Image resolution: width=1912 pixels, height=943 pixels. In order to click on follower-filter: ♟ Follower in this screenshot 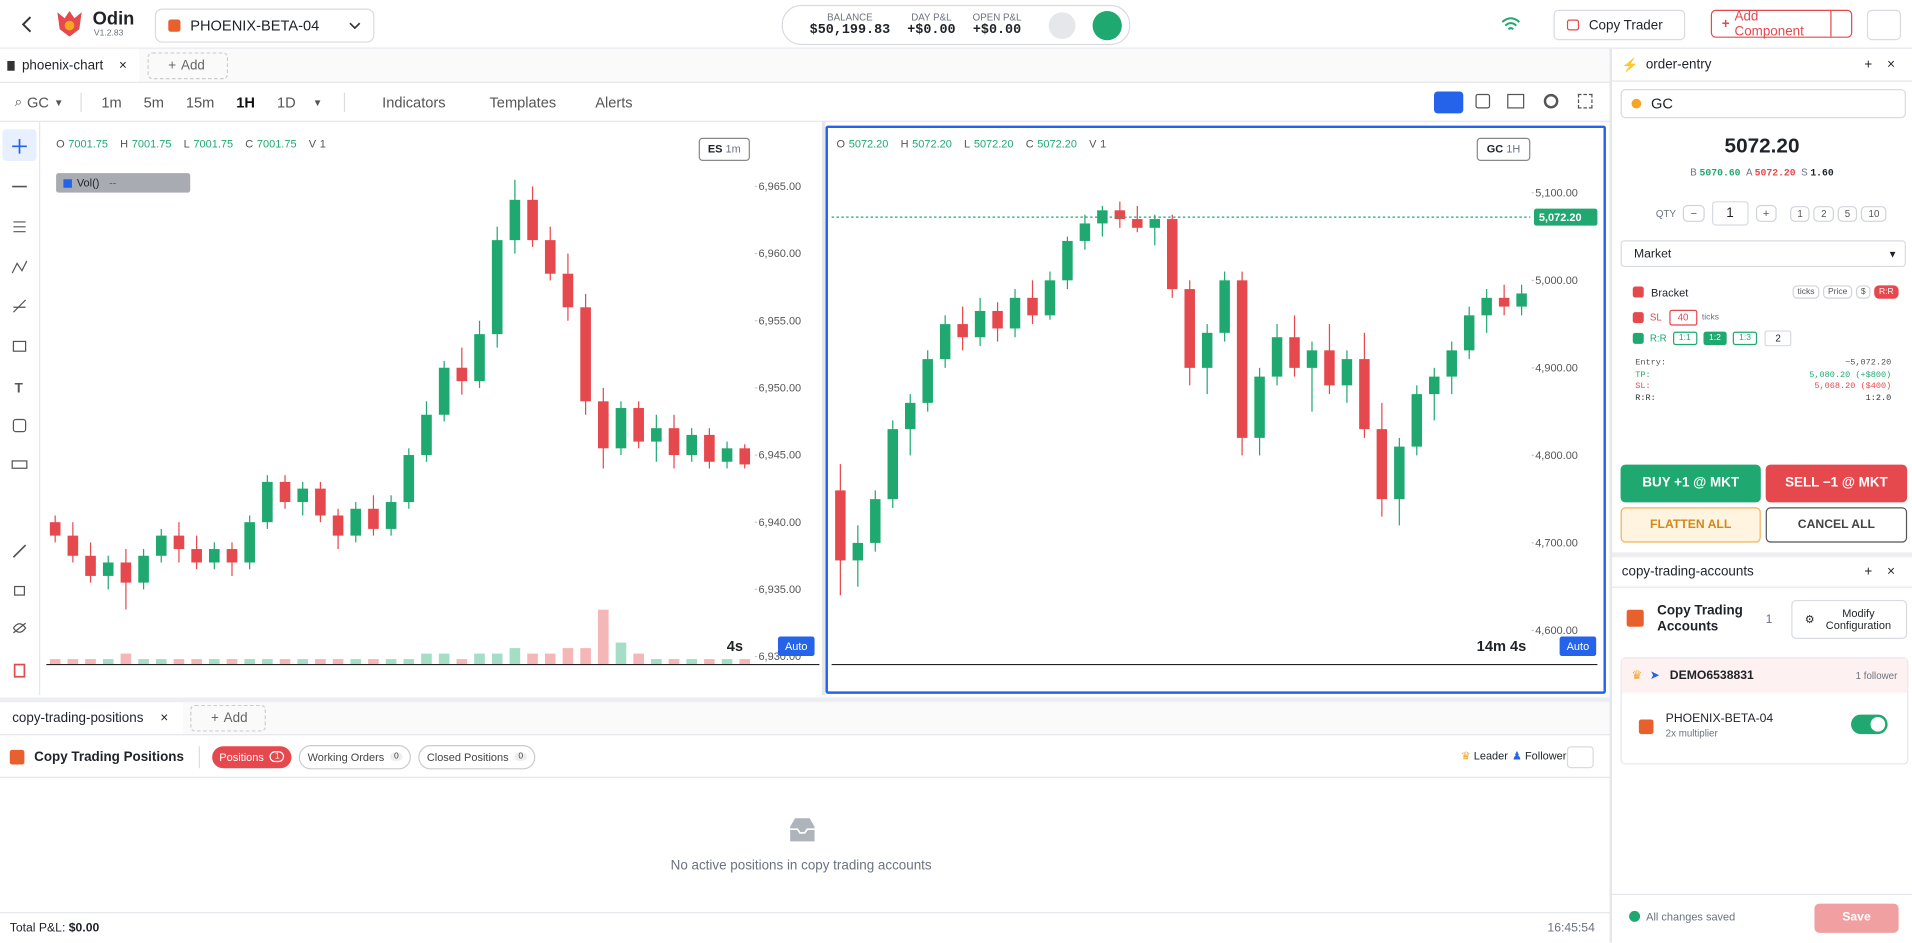, I will do `click(1539, 756)`.